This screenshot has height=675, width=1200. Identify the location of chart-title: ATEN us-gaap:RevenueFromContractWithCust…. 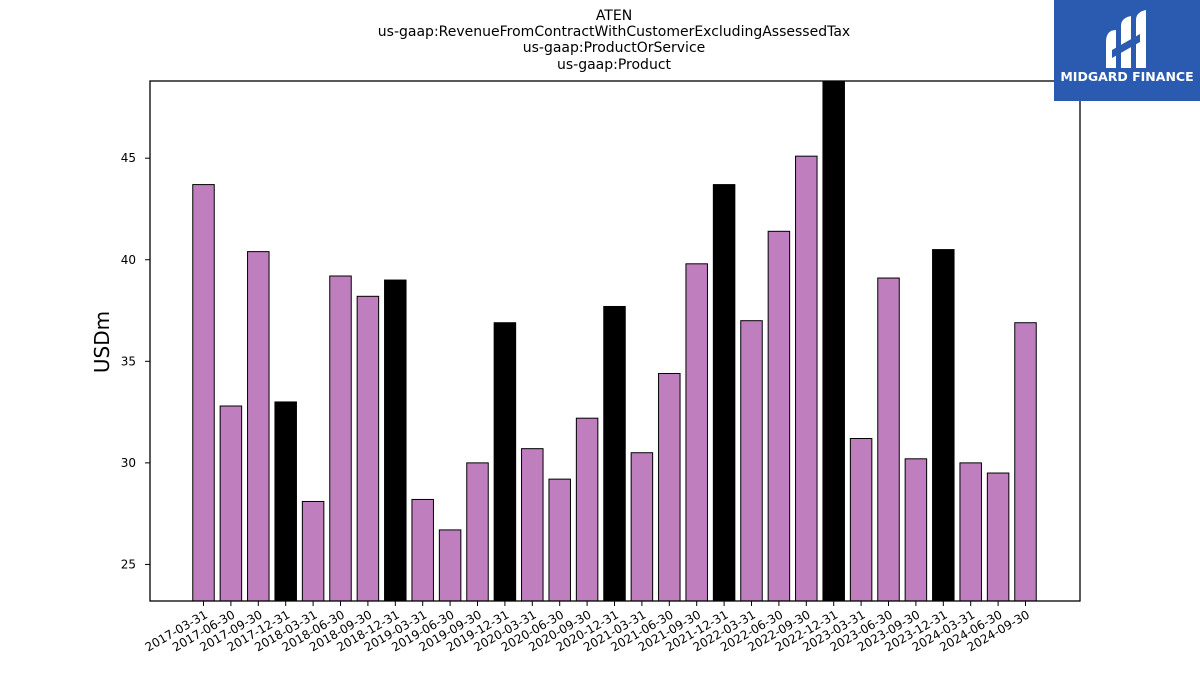
(614, 40).